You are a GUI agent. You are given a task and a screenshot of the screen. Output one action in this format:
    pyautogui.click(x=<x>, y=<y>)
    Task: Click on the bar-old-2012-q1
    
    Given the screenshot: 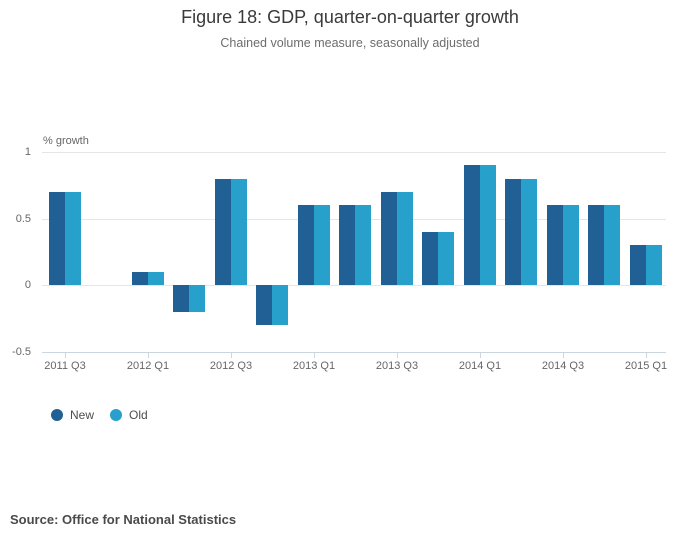 What is the action you would take?
    pyautogui.click(x=155, y=278)
    